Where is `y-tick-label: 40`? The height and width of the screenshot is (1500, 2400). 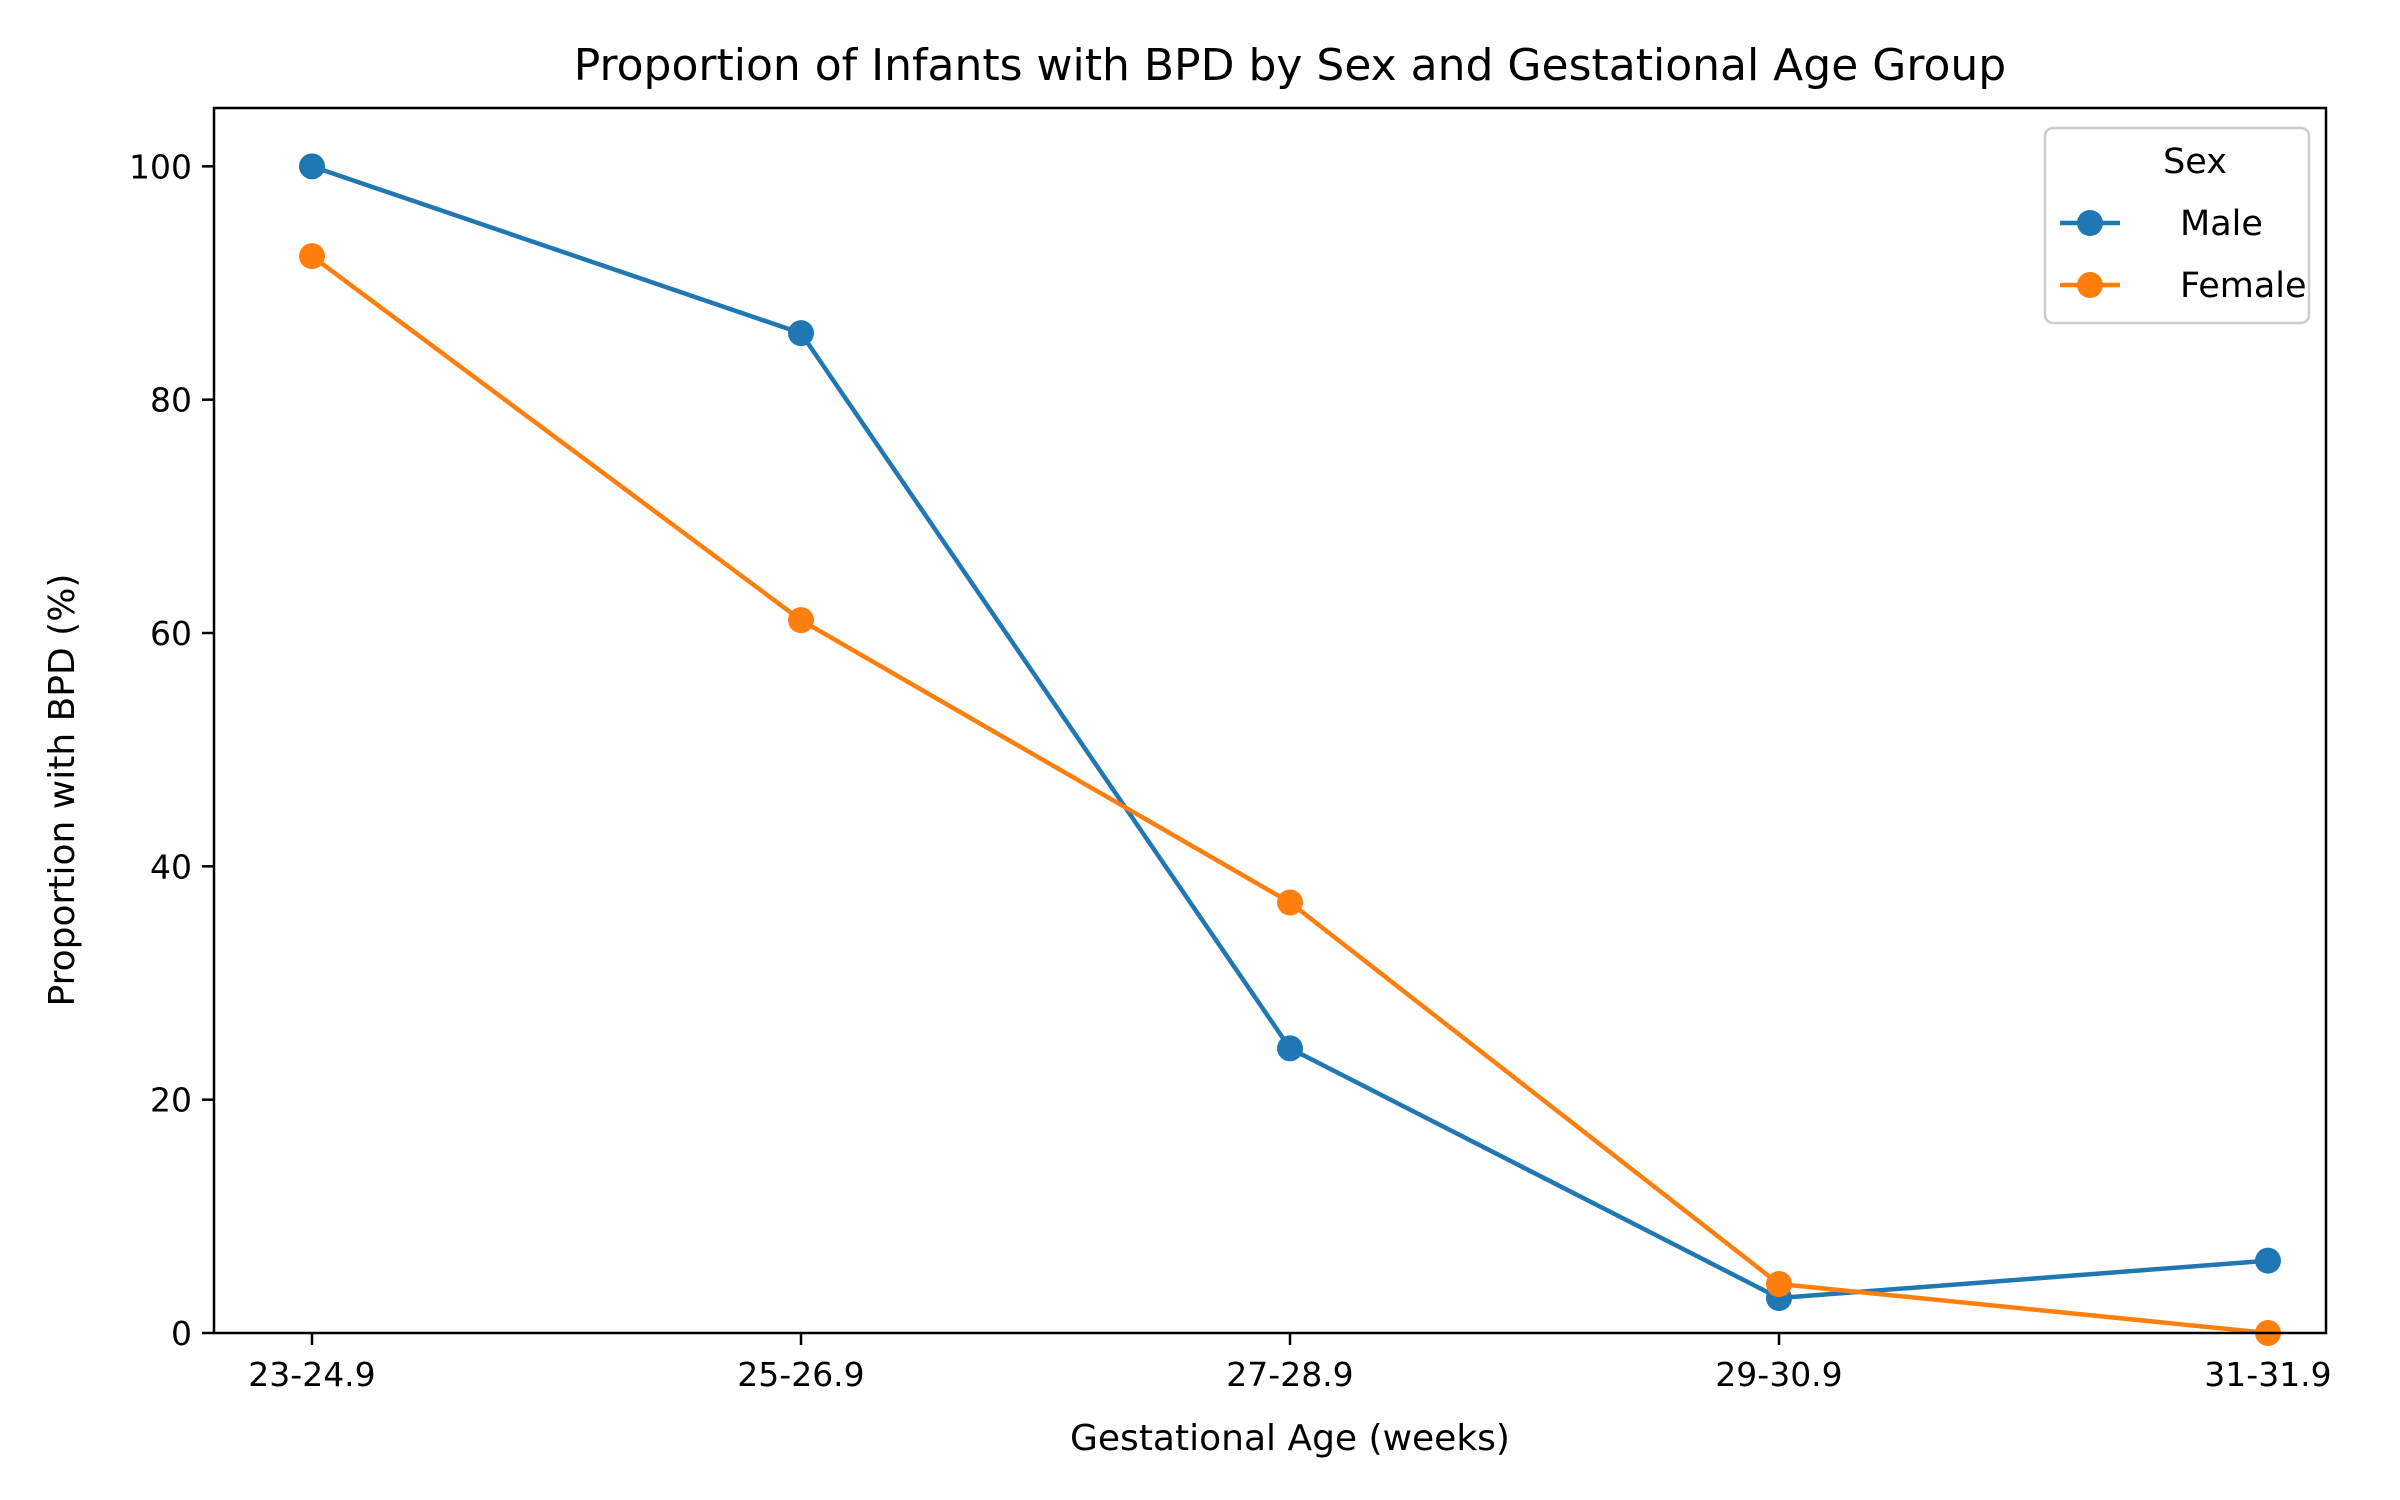 y-tick-label: 40 is located at coordinates (171, 866).